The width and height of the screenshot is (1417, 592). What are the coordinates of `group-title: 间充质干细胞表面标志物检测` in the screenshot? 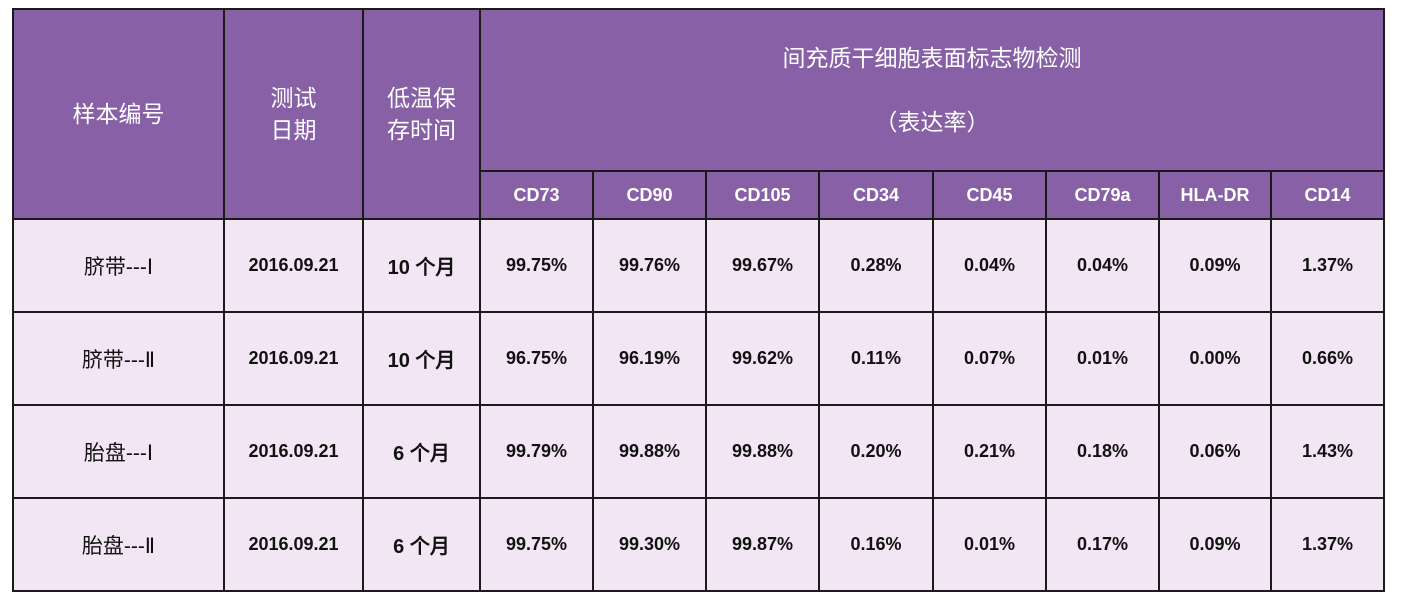 It's located at (932, 58).